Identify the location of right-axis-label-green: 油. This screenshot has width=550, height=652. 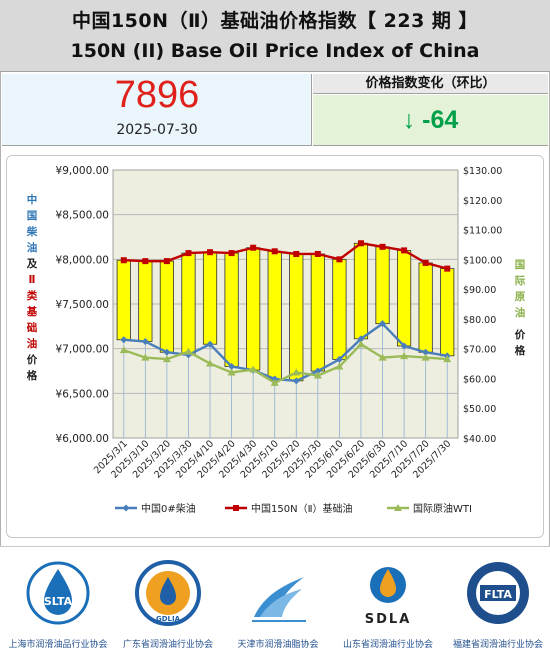
(520, 312).